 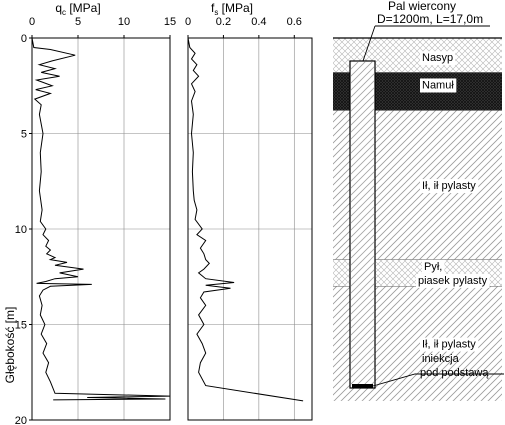 I want to click on depth-axis: 0 5 10 15 20 Głębokość [m], so click(x=17, y=229).